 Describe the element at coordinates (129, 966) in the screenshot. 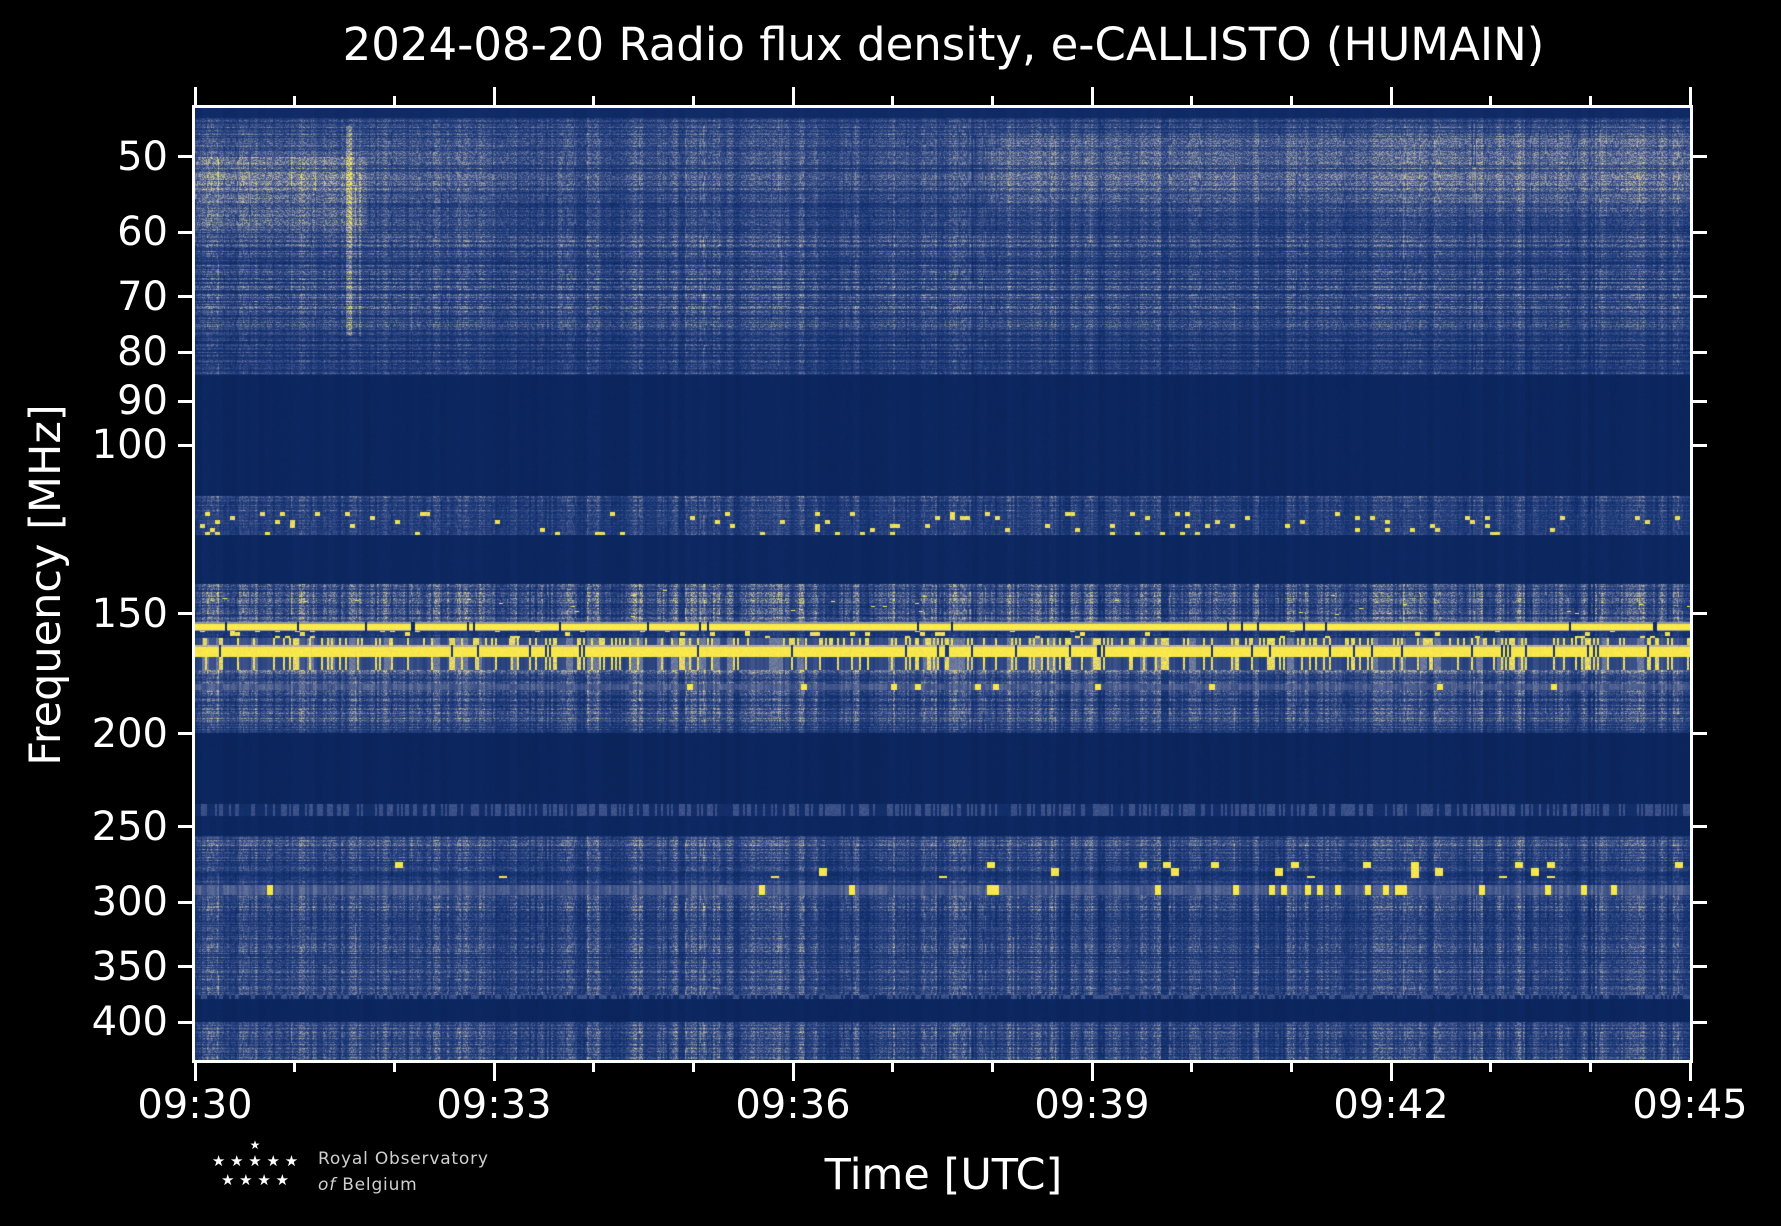

I see `y-tick-label: 350` at that location.